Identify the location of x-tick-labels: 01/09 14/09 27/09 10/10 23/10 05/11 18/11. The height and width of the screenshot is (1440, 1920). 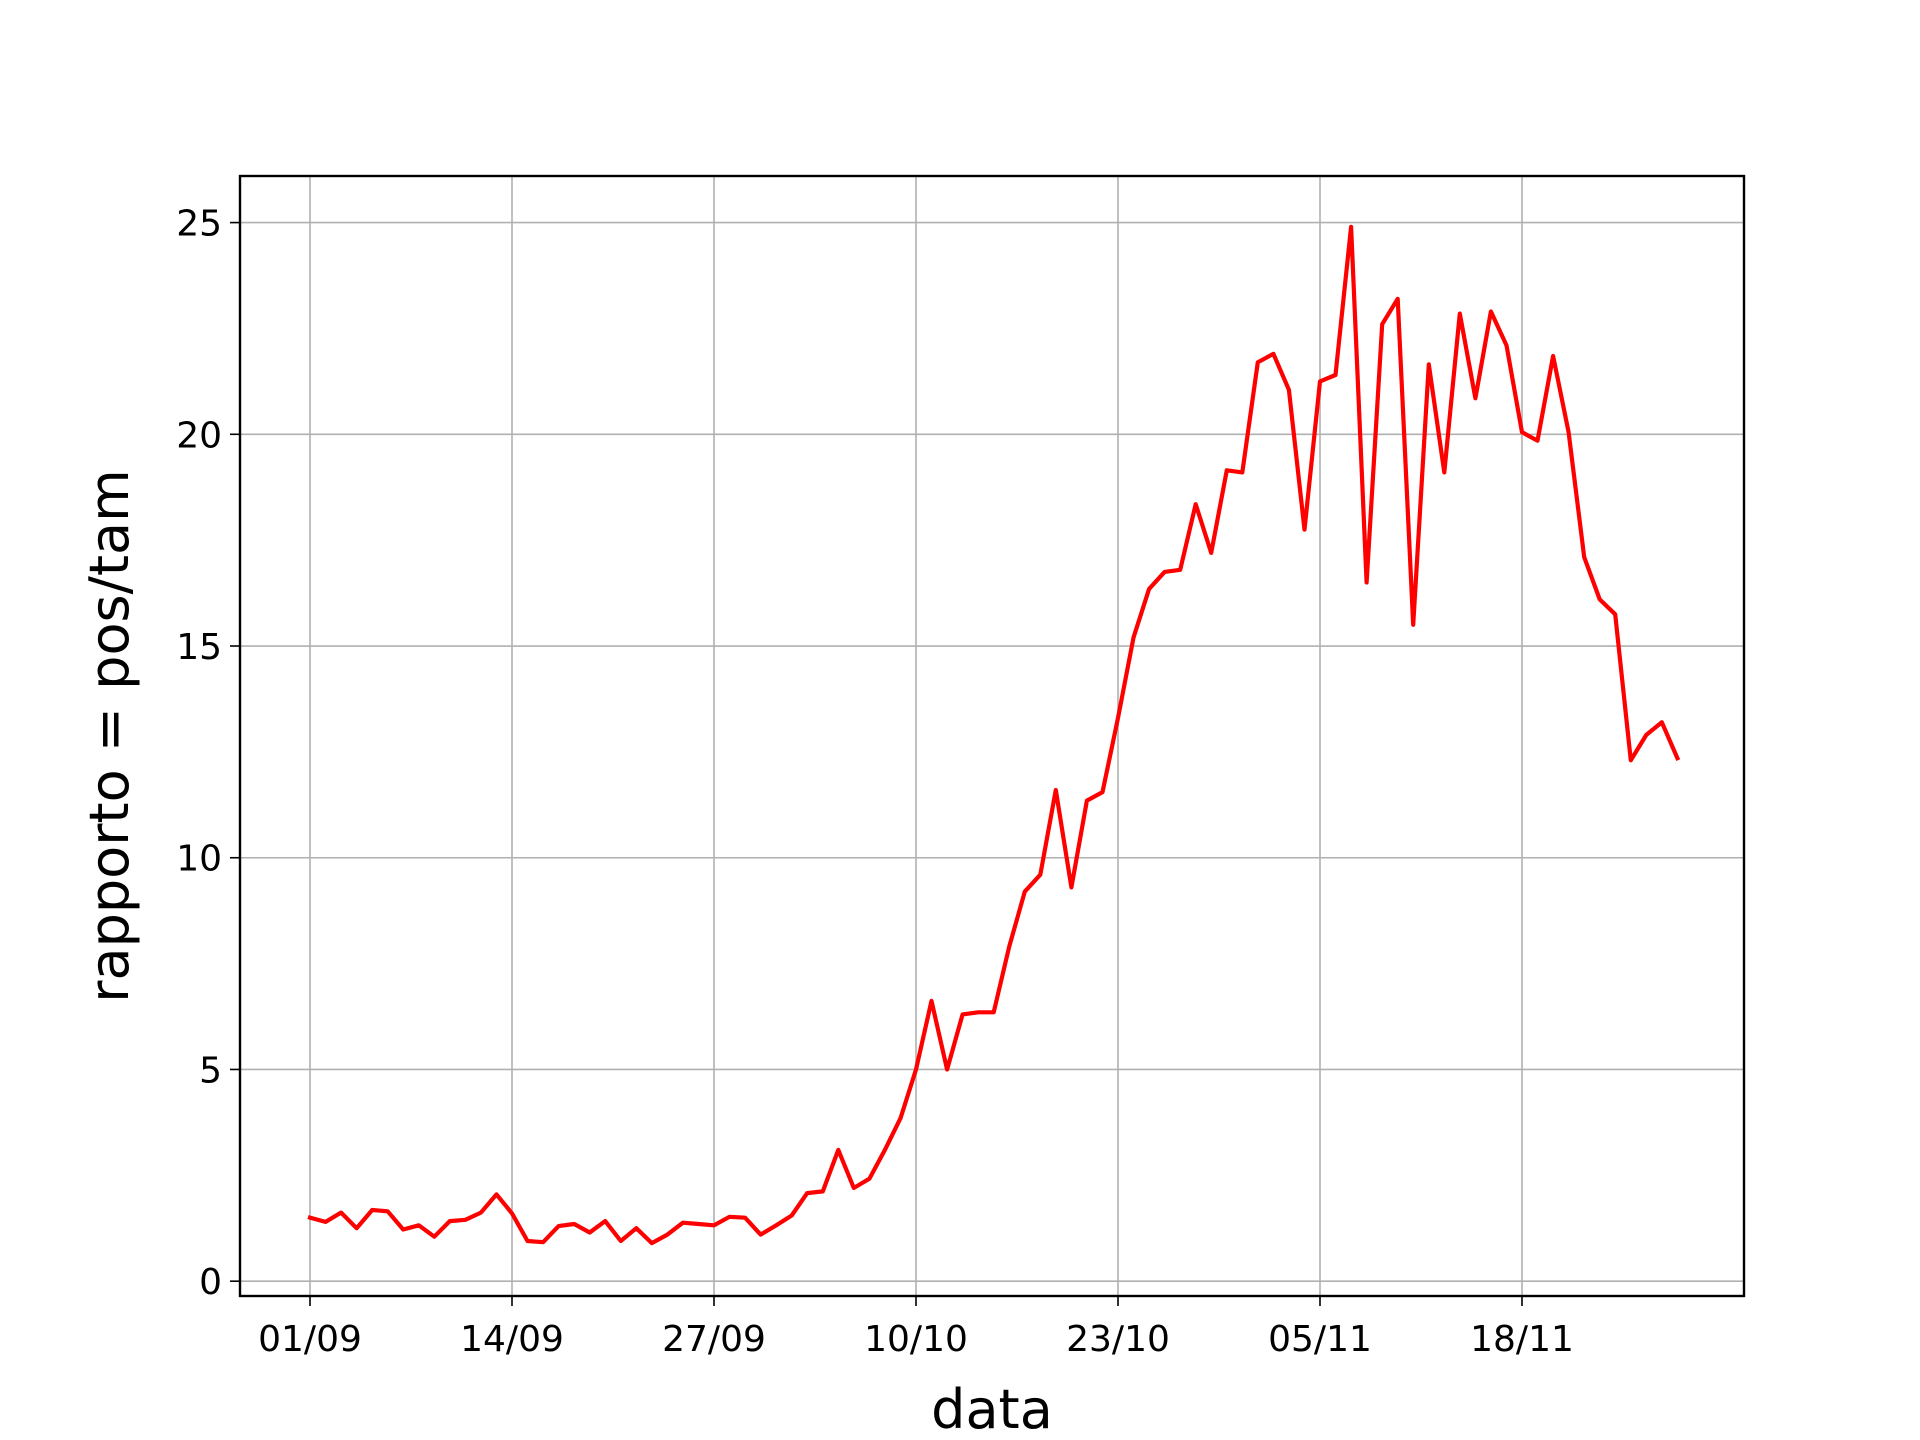
(916, 1339).